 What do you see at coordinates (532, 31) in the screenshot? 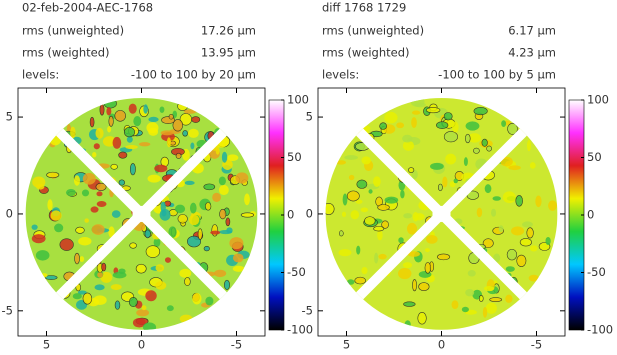
I see `stat-value: 6.17 μm` at bounding box center [532, 31].